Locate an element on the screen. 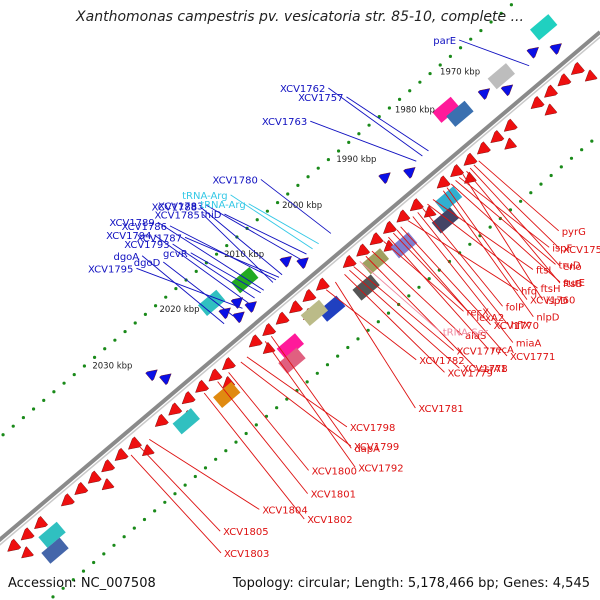 Image resolution: width=600 pixels, height=600 pixels. reverse-gene-label: XCV1801 is located at coordinates (333, 495).